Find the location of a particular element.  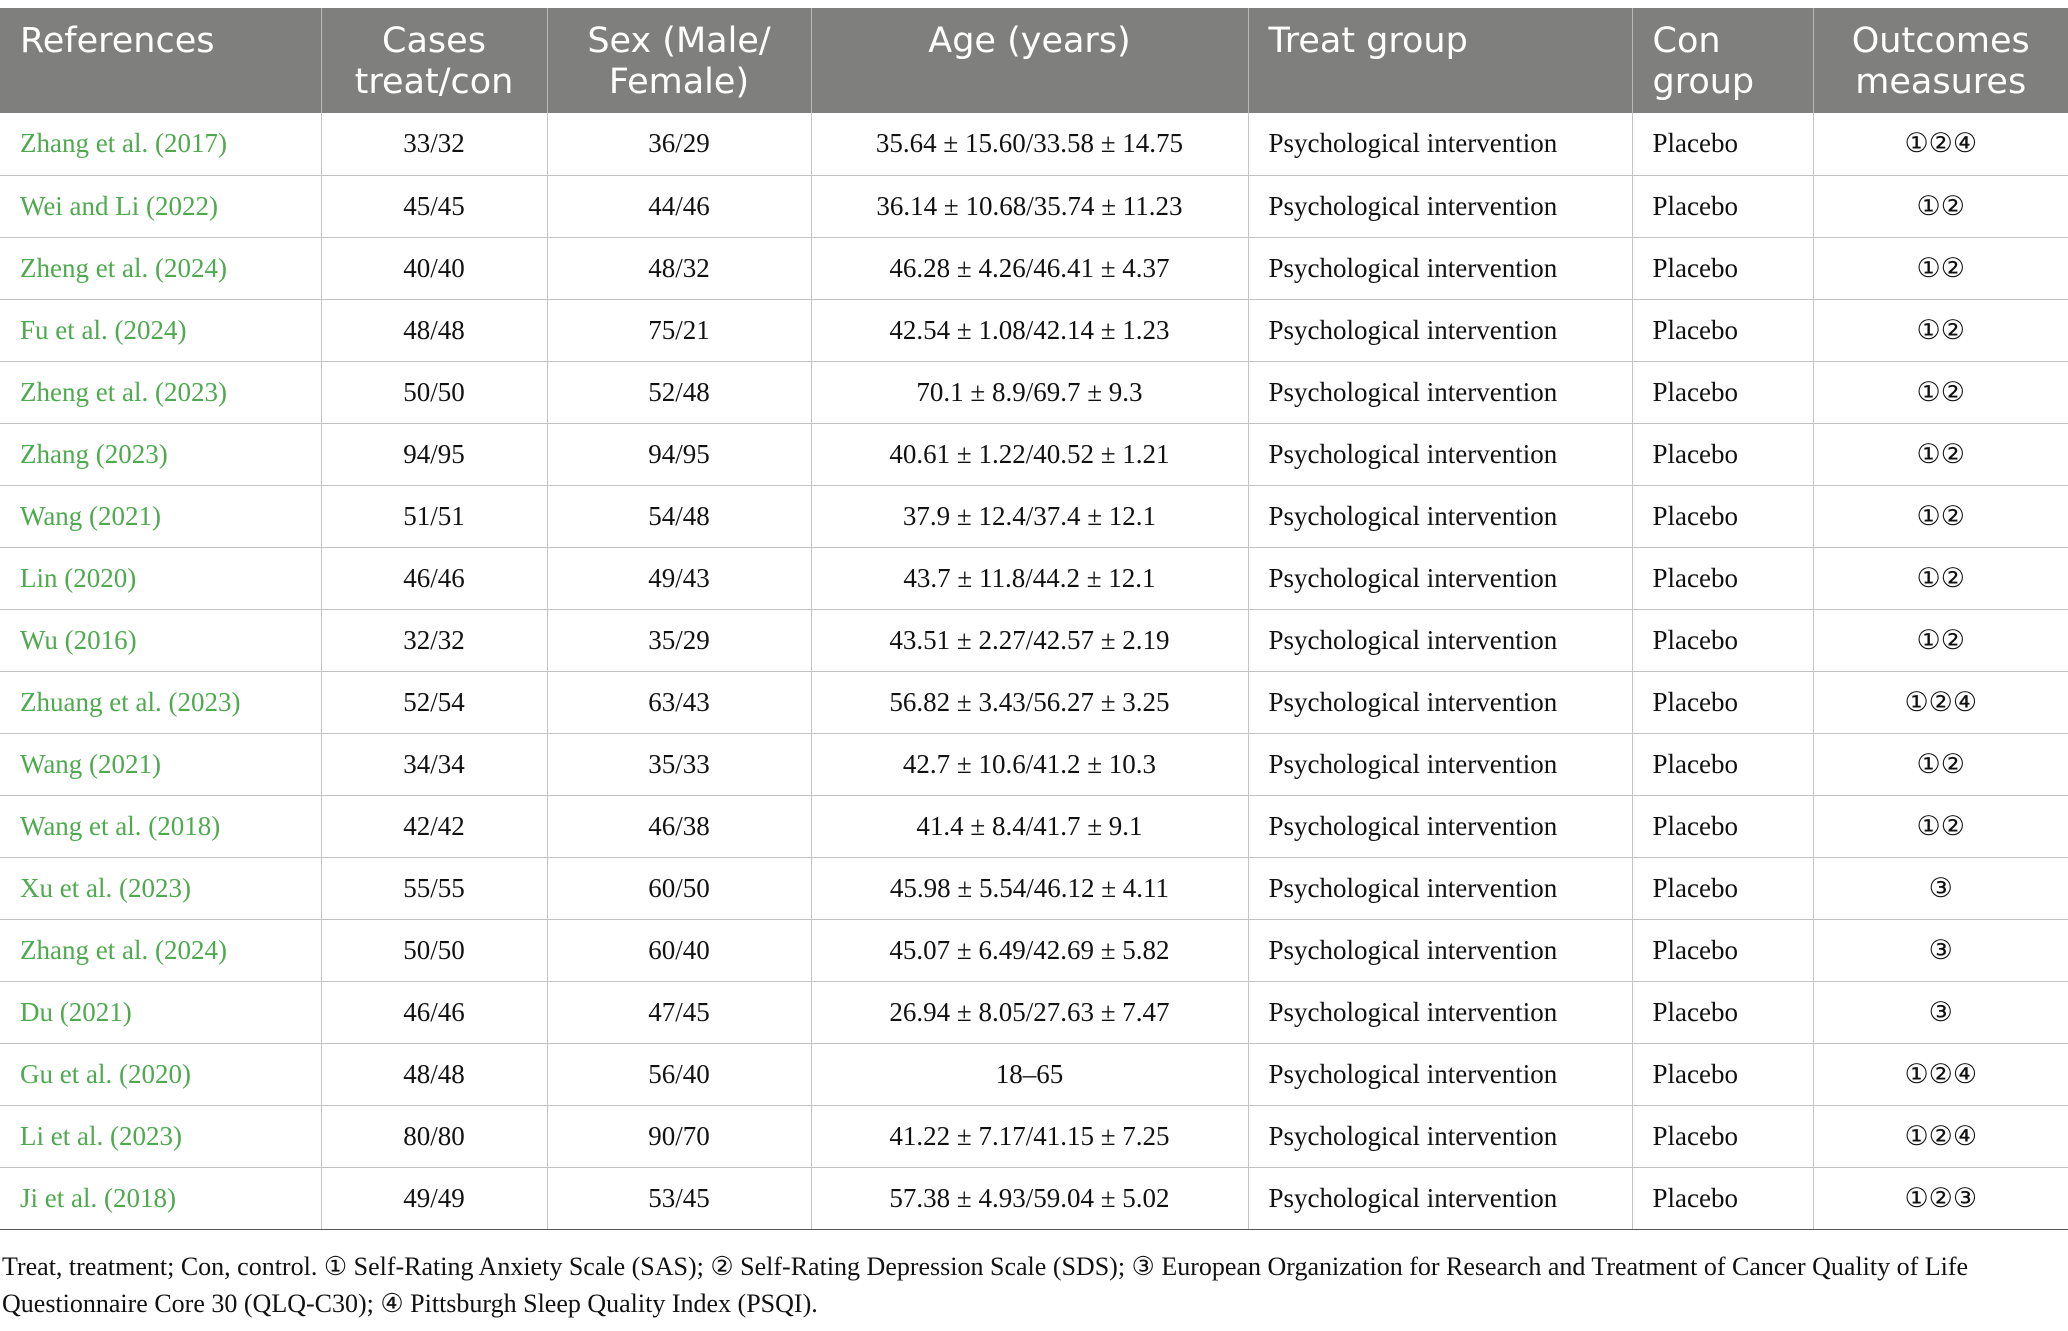

age-cell: 45.07 ± 6.49/42.69 ± 5.82 is located at coordinates (1029, 950).